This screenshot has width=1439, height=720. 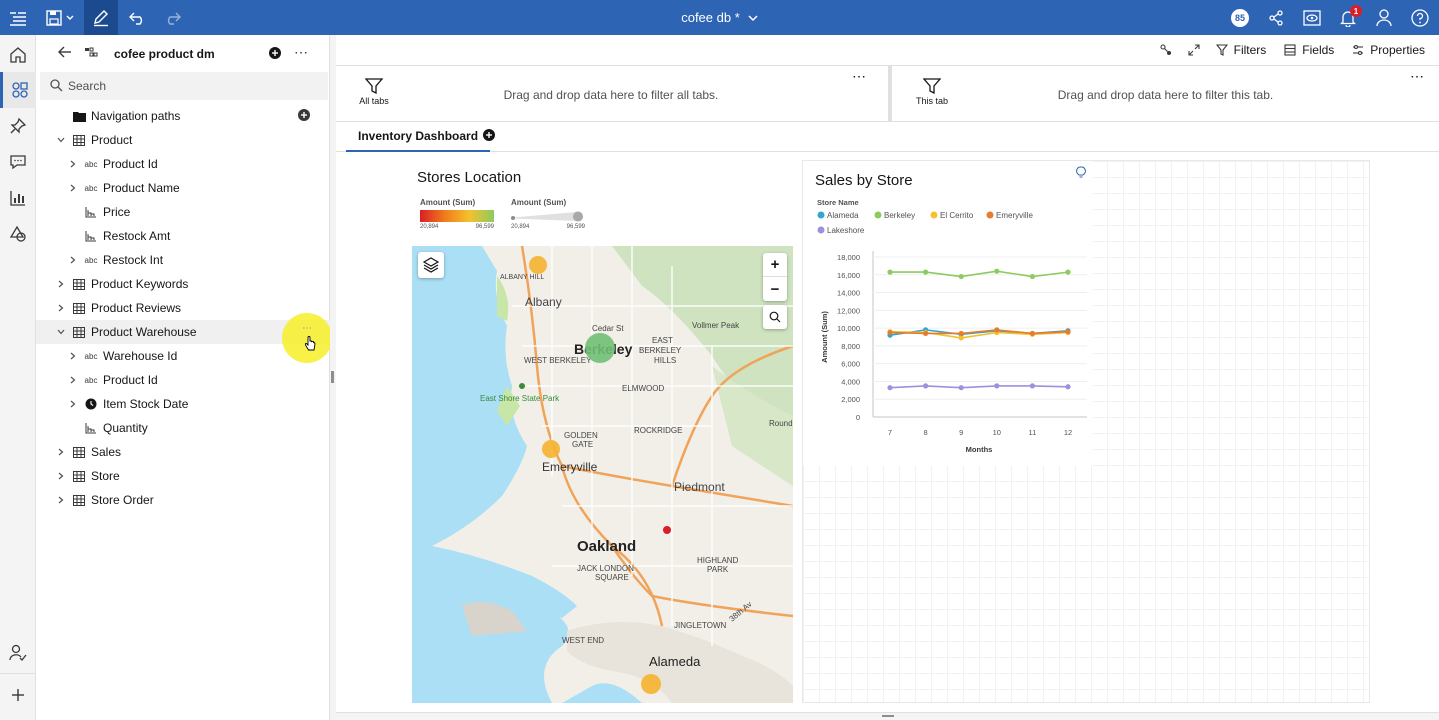 I want to click on chart-title: Sales by Store, so click(x=864, y=180).